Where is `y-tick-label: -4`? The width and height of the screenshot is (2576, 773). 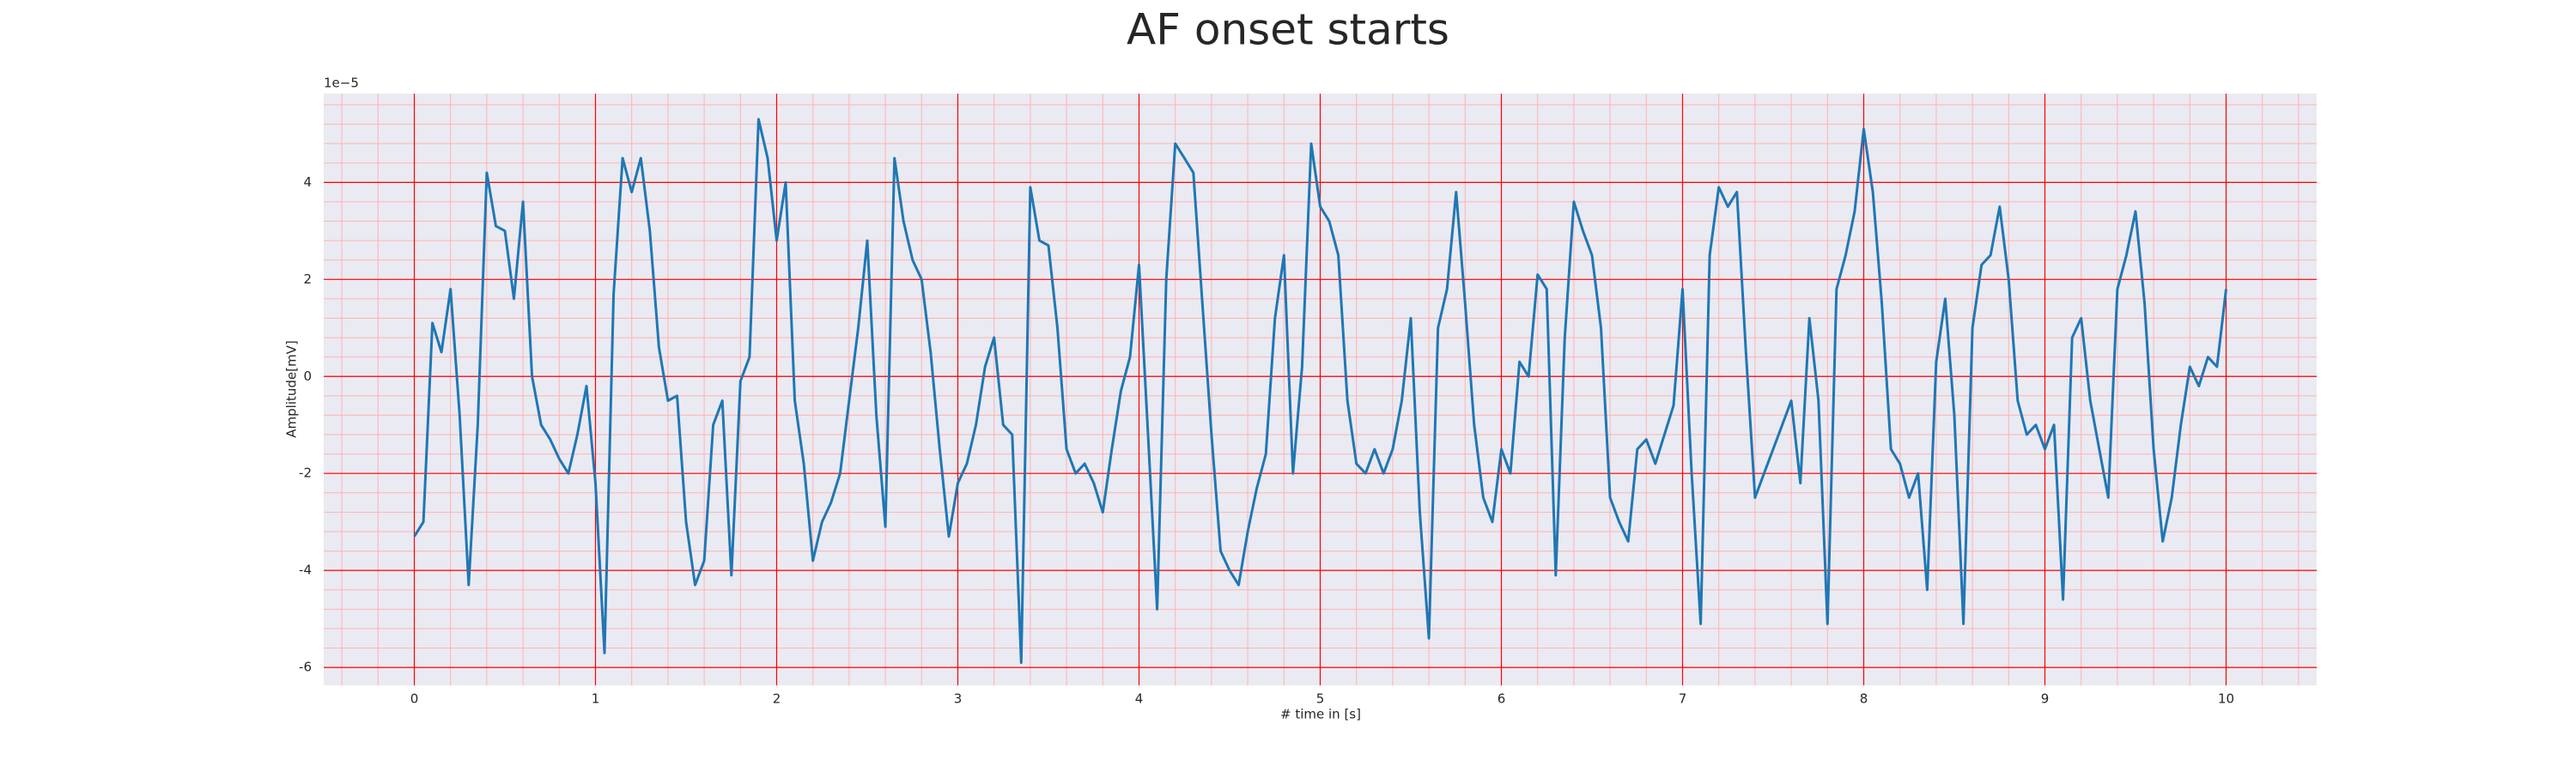 y-tick-label: -4 is located at coordinates (305, 570).